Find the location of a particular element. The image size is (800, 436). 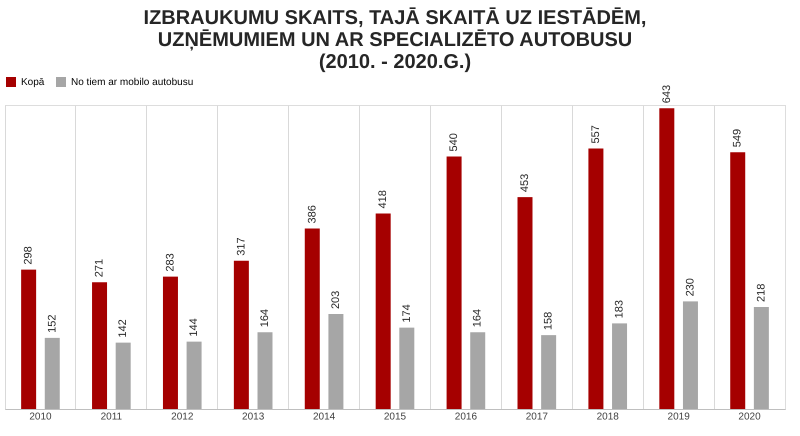

x-tick-label: 2014 is located at coordinates (324, 417).